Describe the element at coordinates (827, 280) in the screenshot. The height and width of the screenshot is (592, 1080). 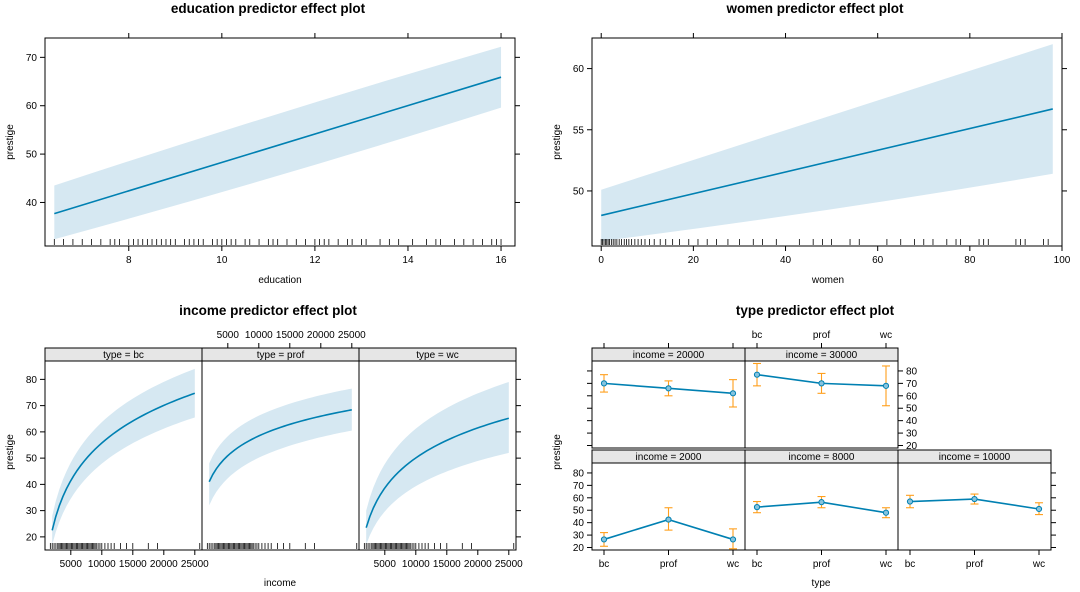
I see `women-xlabel: women` at that location.